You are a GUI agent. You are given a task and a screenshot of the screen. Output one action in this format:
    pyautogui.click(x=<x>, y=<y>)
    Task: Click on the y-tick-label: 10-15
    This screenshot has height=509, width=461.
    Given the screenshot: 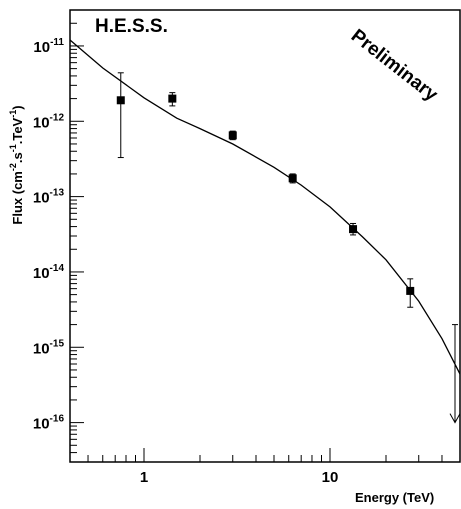 What is the action you would take?
    pyautogui.click(x=49, y=347)
    